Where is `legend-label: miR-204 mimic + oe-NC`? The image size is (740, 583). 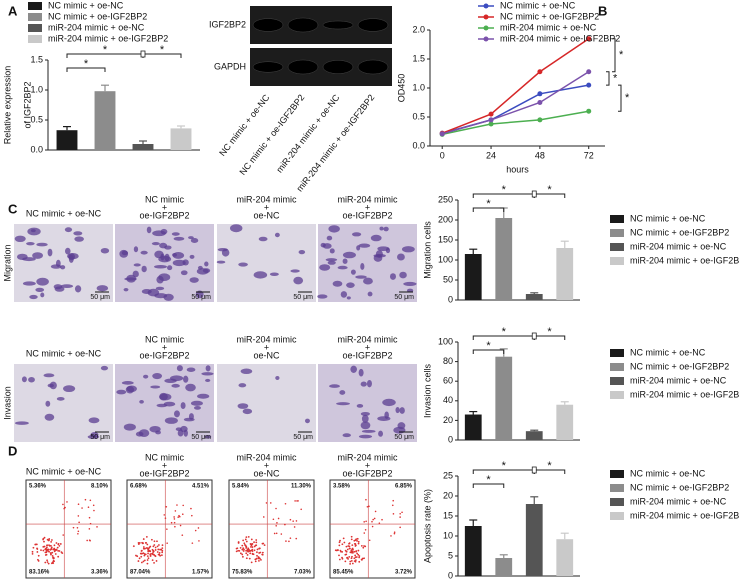 legend-label: miR-204 mimic + oe-NC is located at coordinates (678, 501).